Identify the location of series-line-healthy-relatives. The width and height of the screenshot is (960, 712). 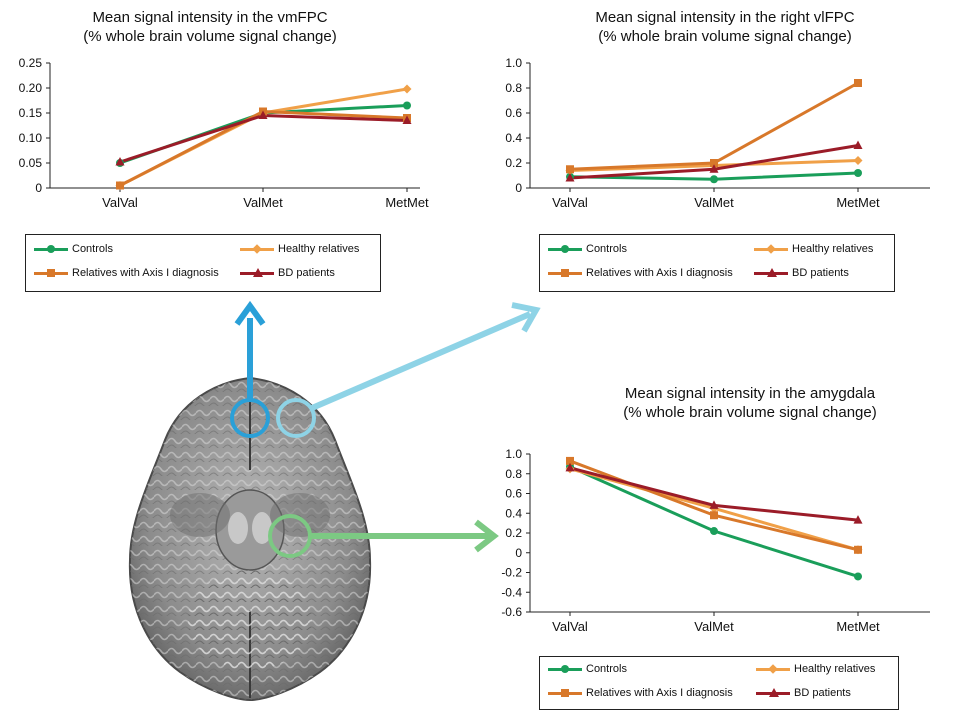
(263, 137).